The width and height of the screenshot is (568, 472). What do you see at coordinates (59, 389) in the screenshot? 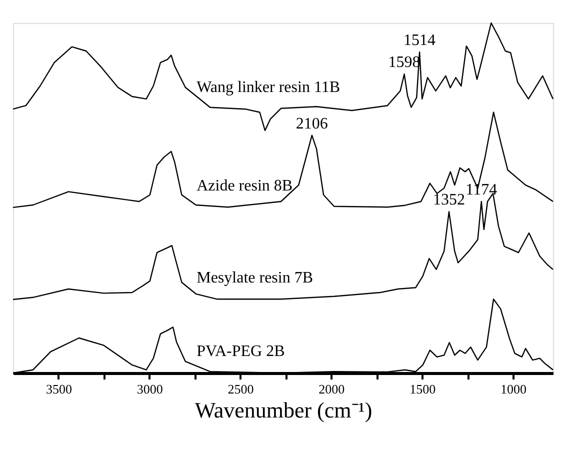
I see `x-tick-label: 3500` at bounding box center [59, 389].